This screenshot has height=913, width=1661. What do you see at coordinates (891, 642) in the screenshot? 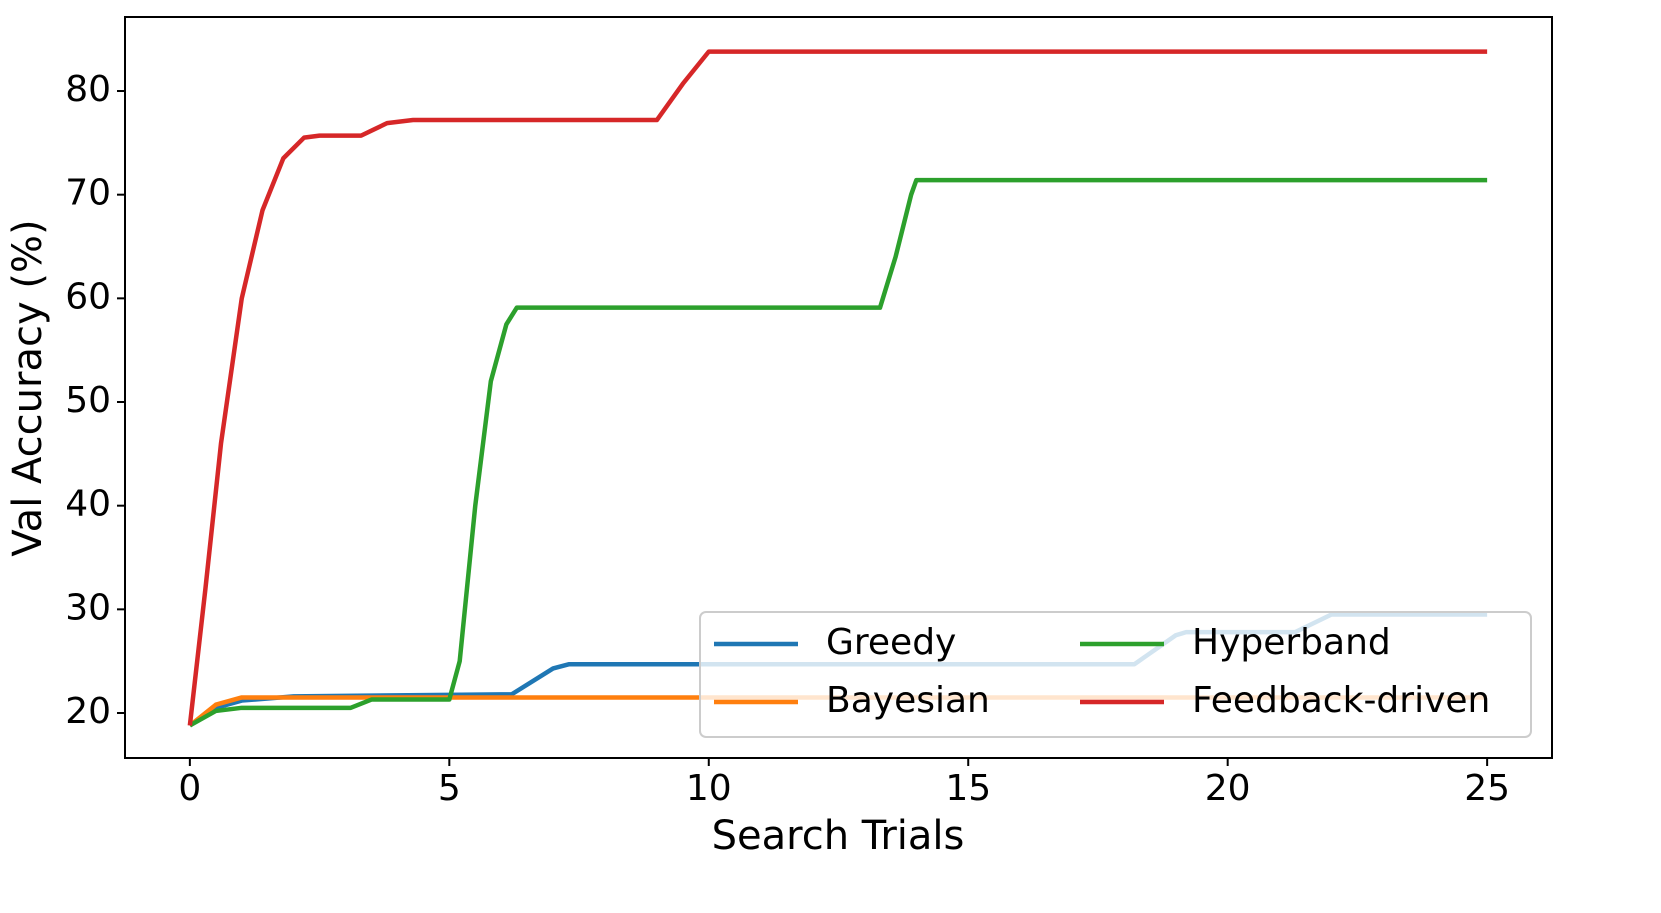
I see `legend-label: Greedy` at bounding box center [891, 642].